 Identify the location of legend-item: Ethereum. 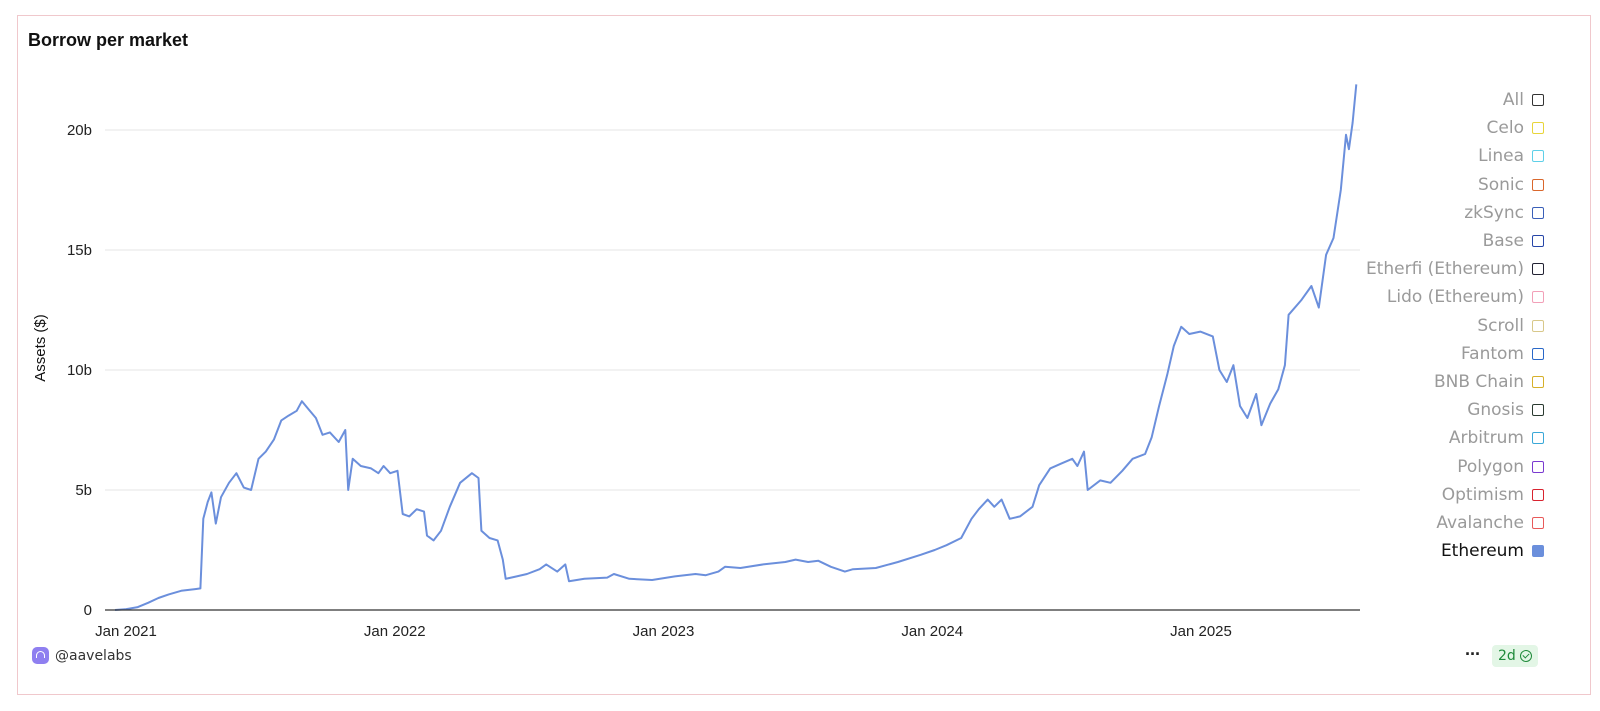
(1444, 551).